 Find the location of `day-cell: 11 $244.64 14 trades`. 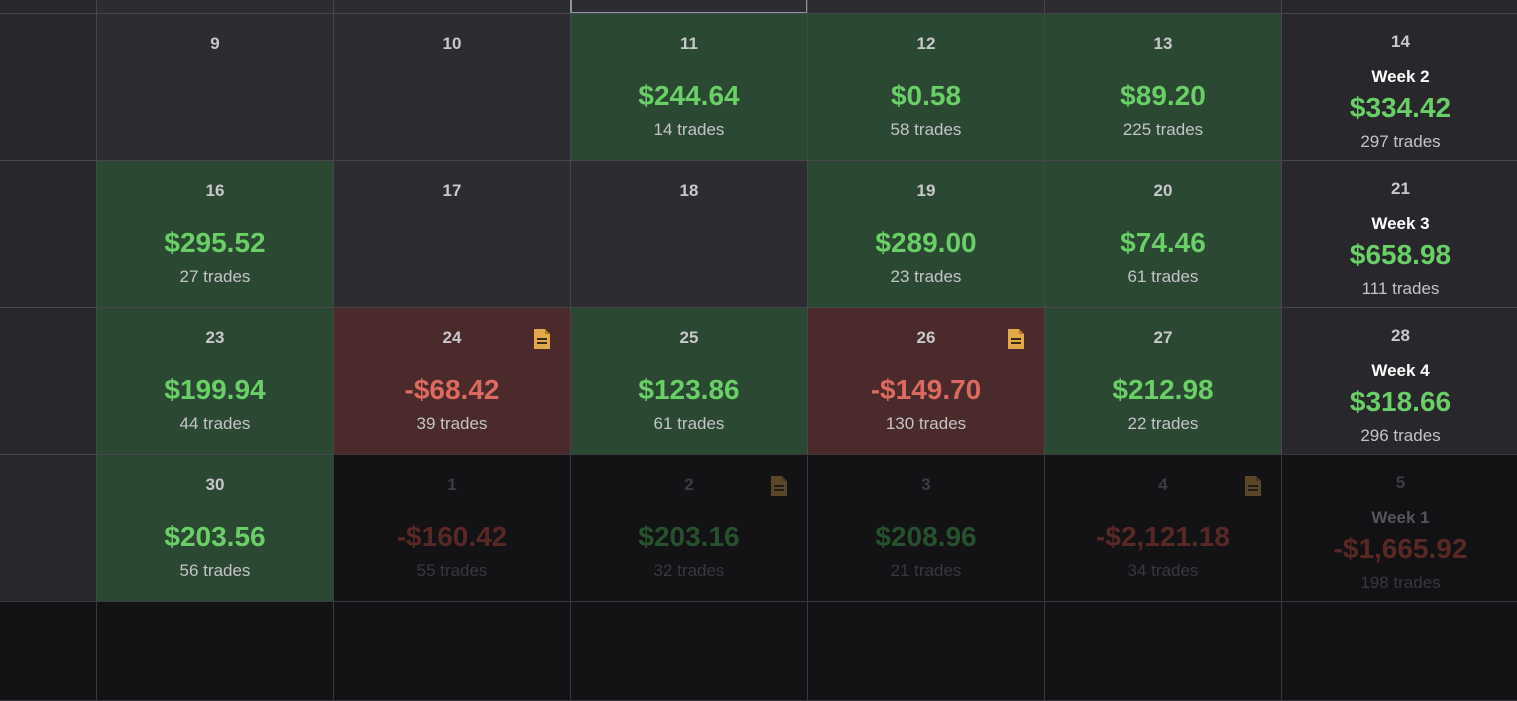

day-cell: 11 $244.64 14 trades is located at coordinates (689, 87).